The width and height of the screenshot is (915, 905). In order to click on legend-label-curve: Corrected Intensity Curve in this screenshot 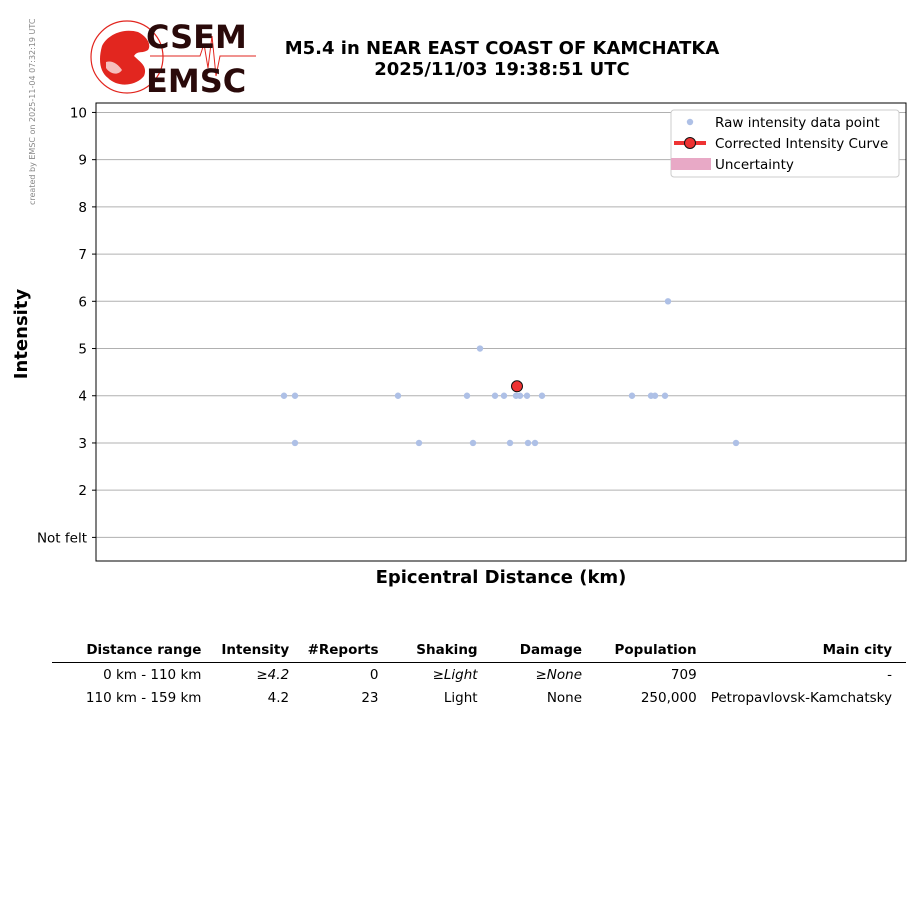, I will do `click(801, 144)`.